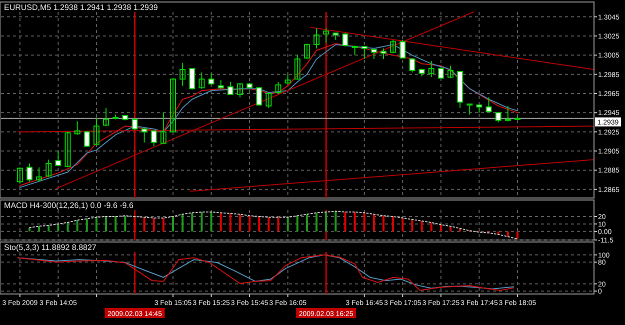 This screenshot has height=325, width=625. What do you see at coordinates (69, 205) in the screenshot?
I see `chart-title: MACD H4-300(12,26,1) 0.0 -9.6 -9.6` at bounding box center [69, 205].